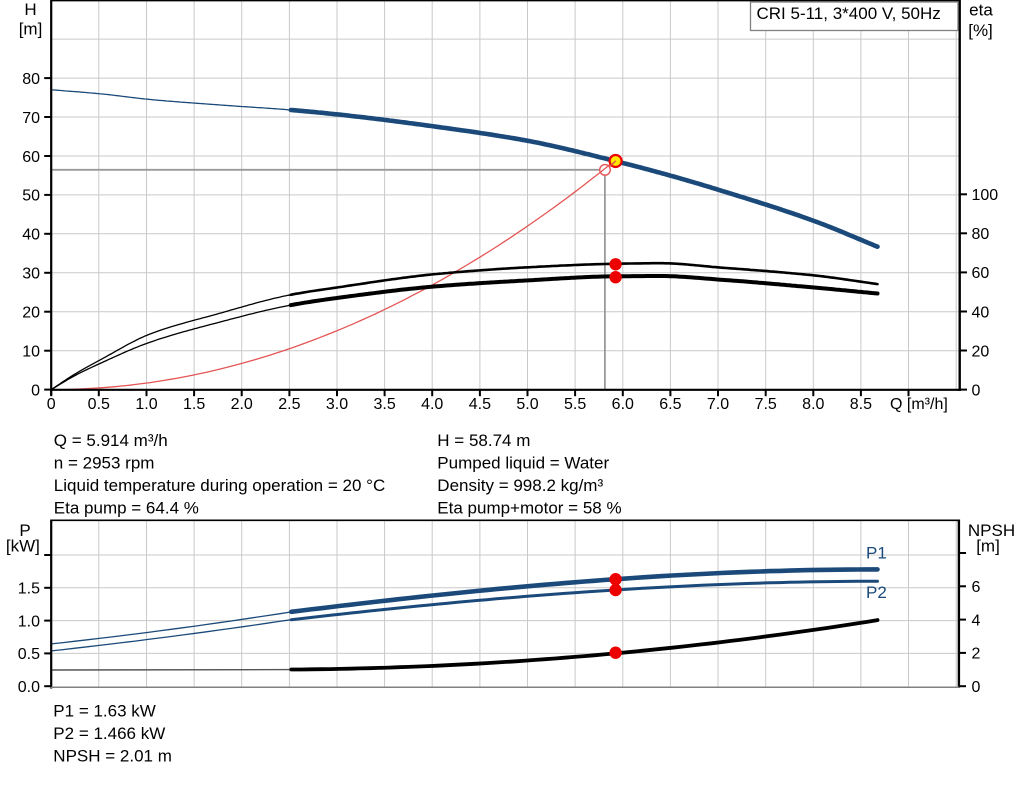 The height and width of the screenshot is (786, 1024). What do you see at coordinates (876, 592) in the screenshot?
I see `svg-text: P2` at bounding box center [876, 592].